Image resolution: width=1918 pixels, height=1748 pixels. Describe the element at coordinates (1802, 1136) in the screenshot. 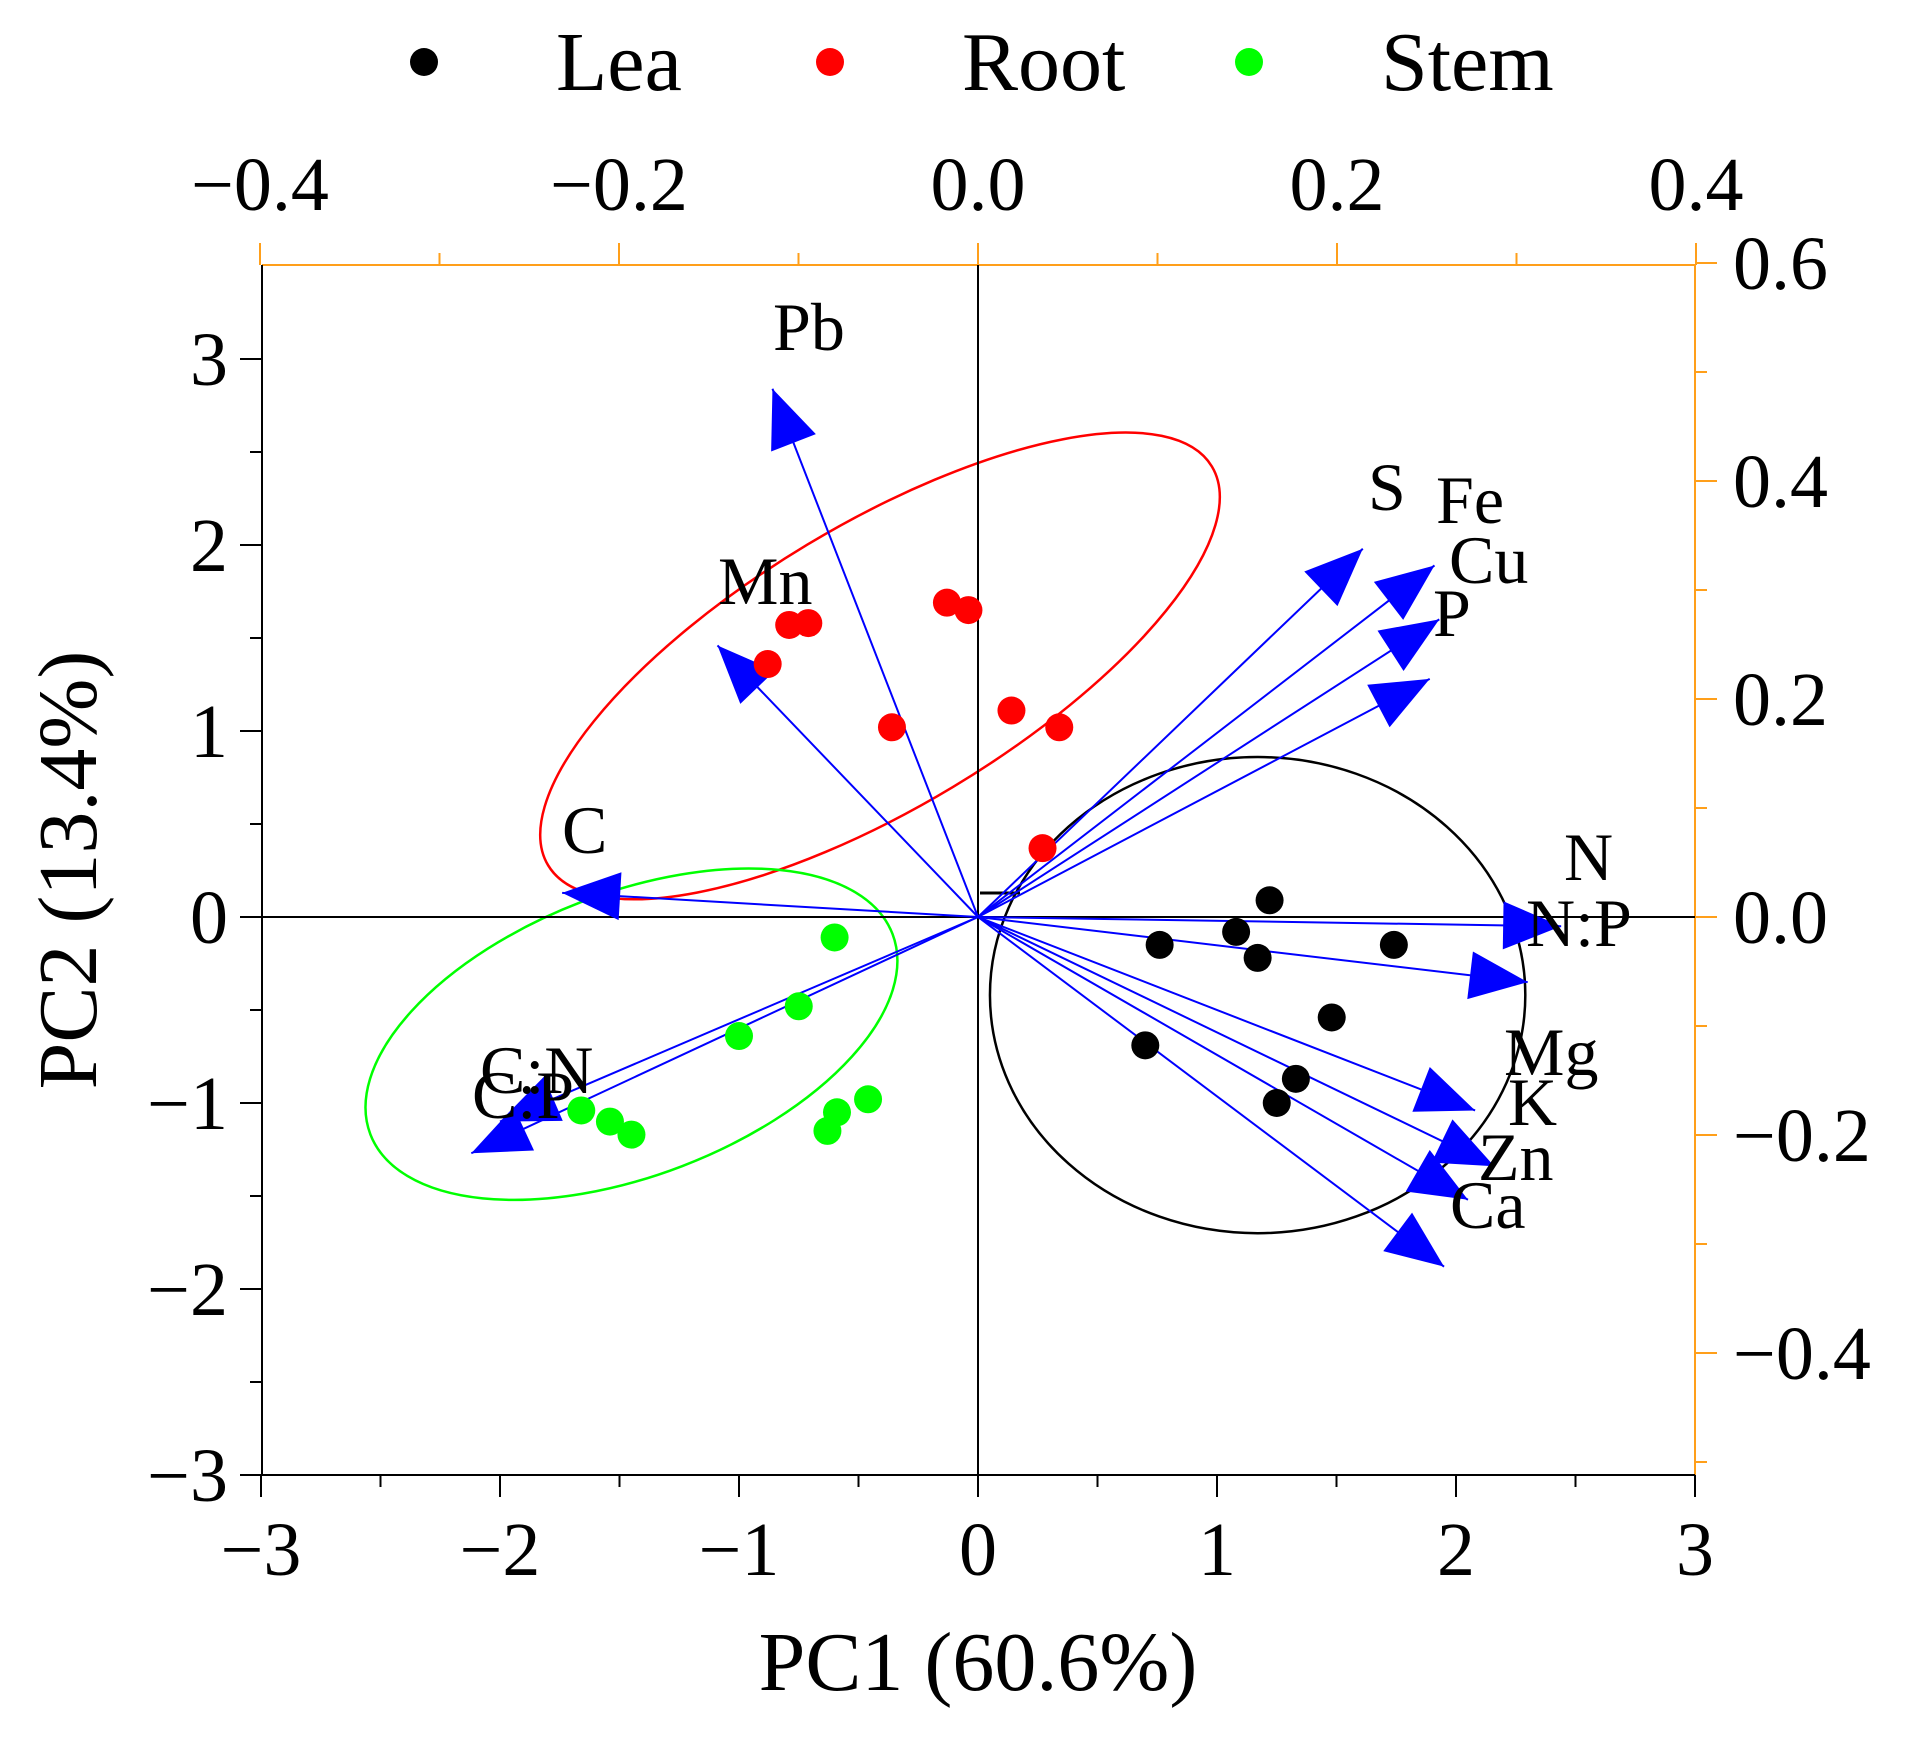

I see `right-tick-label: −0.2` at that location.